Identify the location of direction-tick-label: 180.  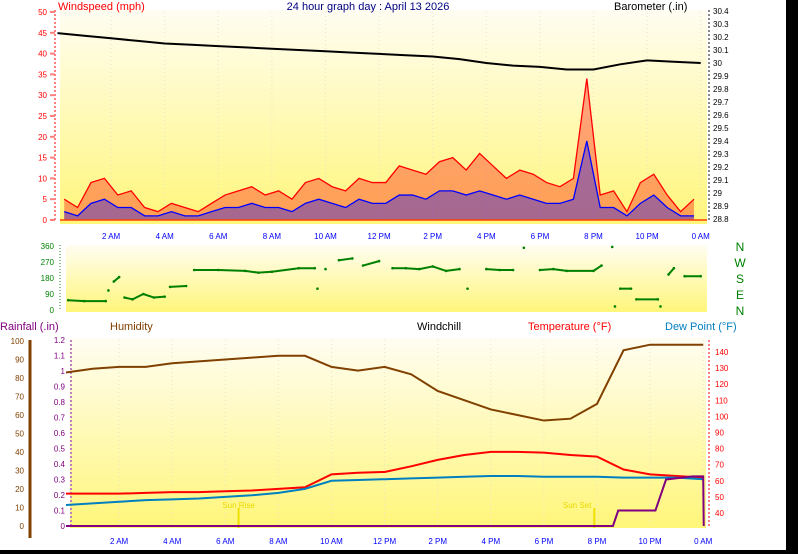
(48, 278).